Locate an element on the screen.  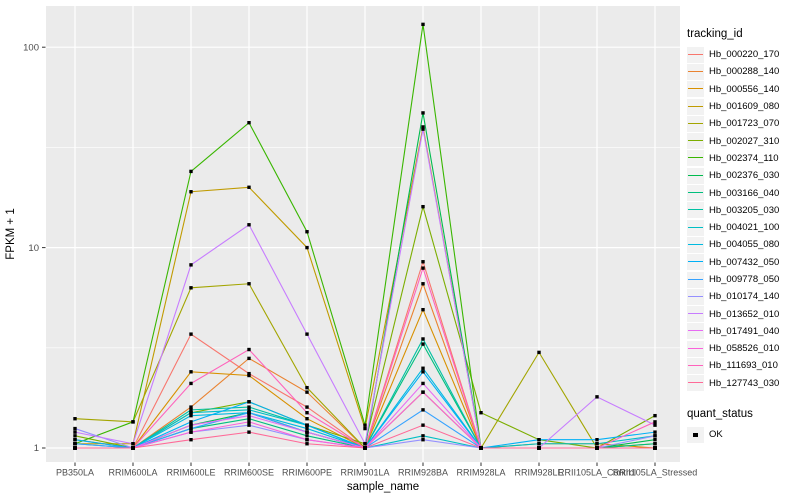
legend-item-label: Hb_111693_010 is located at coordinates (743, 366).